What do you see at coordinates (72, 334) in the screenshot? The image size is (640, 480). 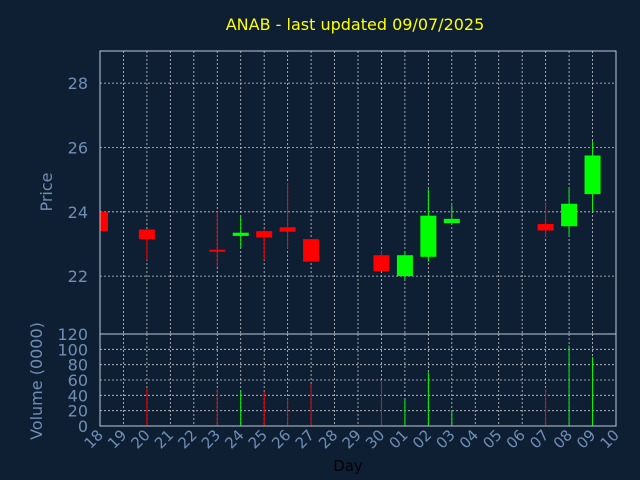 I see `volume-tick-label: 120` at bounding box center [72, 334].